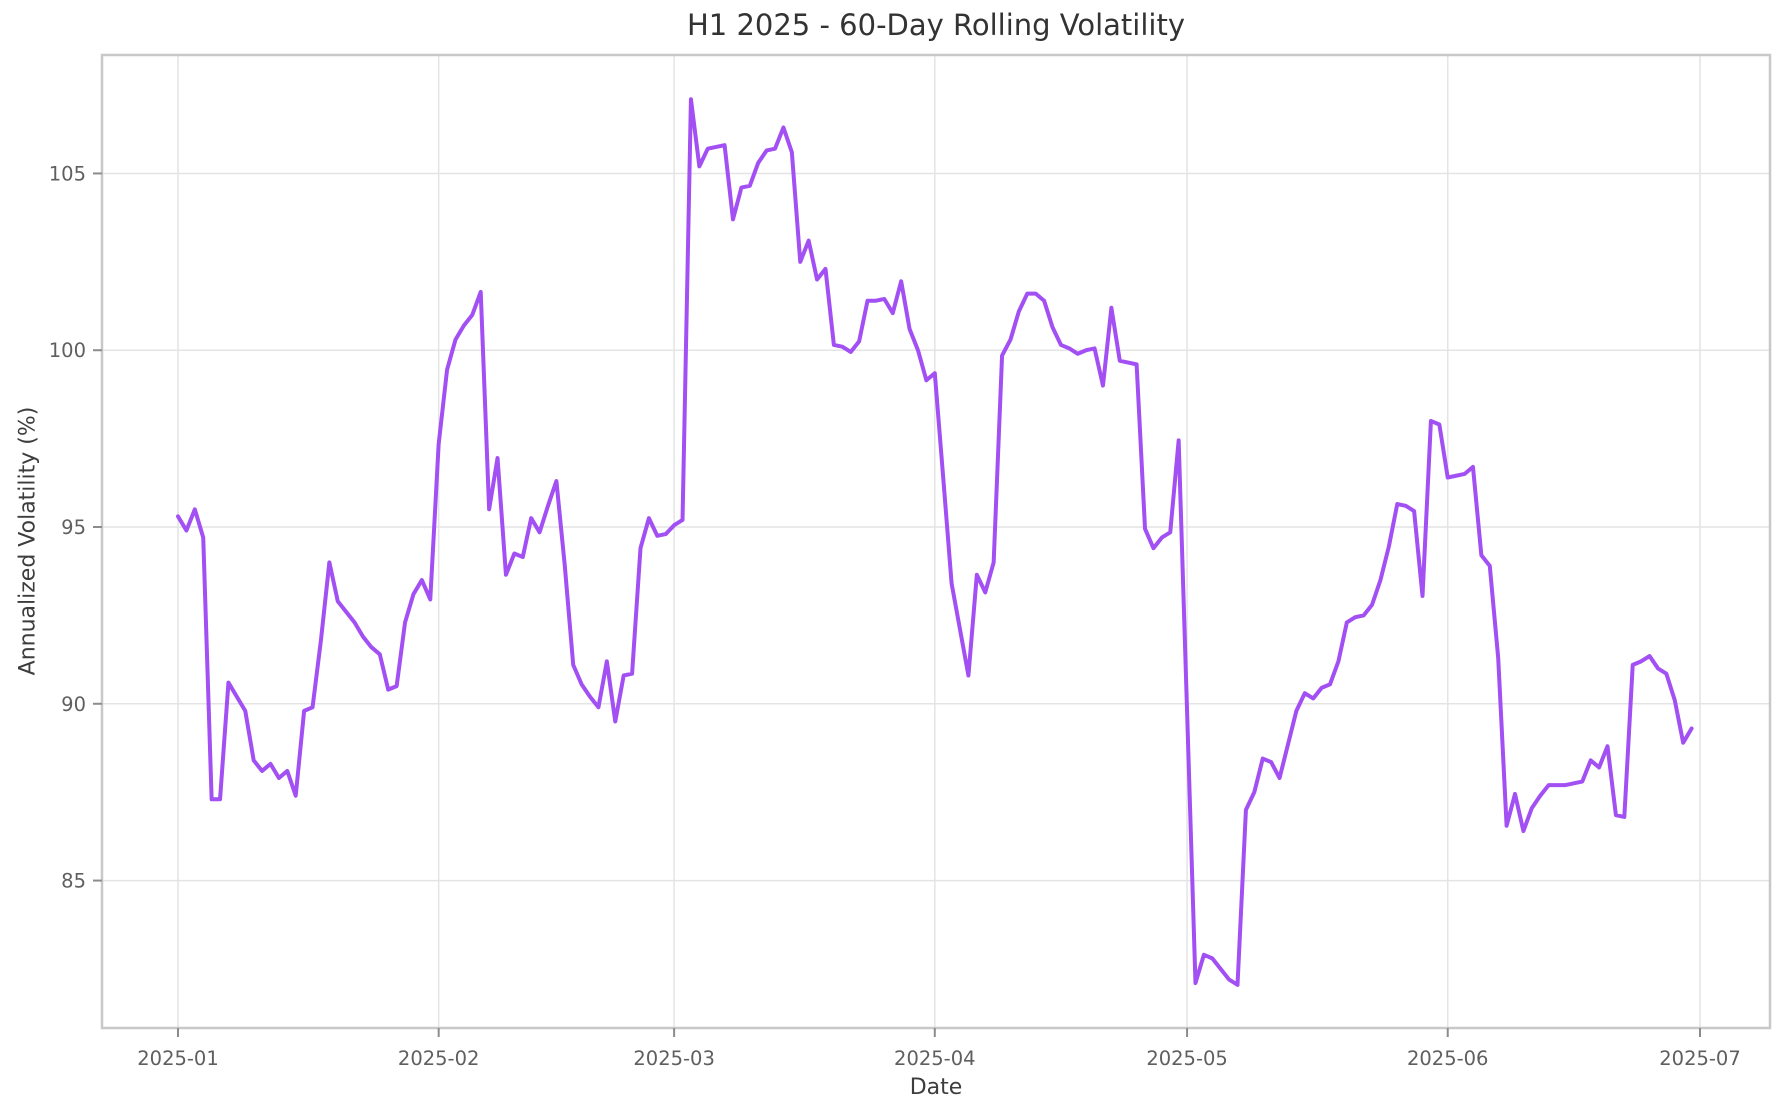 The image size is (1782, 1112). I want to click on x-tick-label: 2025-06, so click(1447, 1058).